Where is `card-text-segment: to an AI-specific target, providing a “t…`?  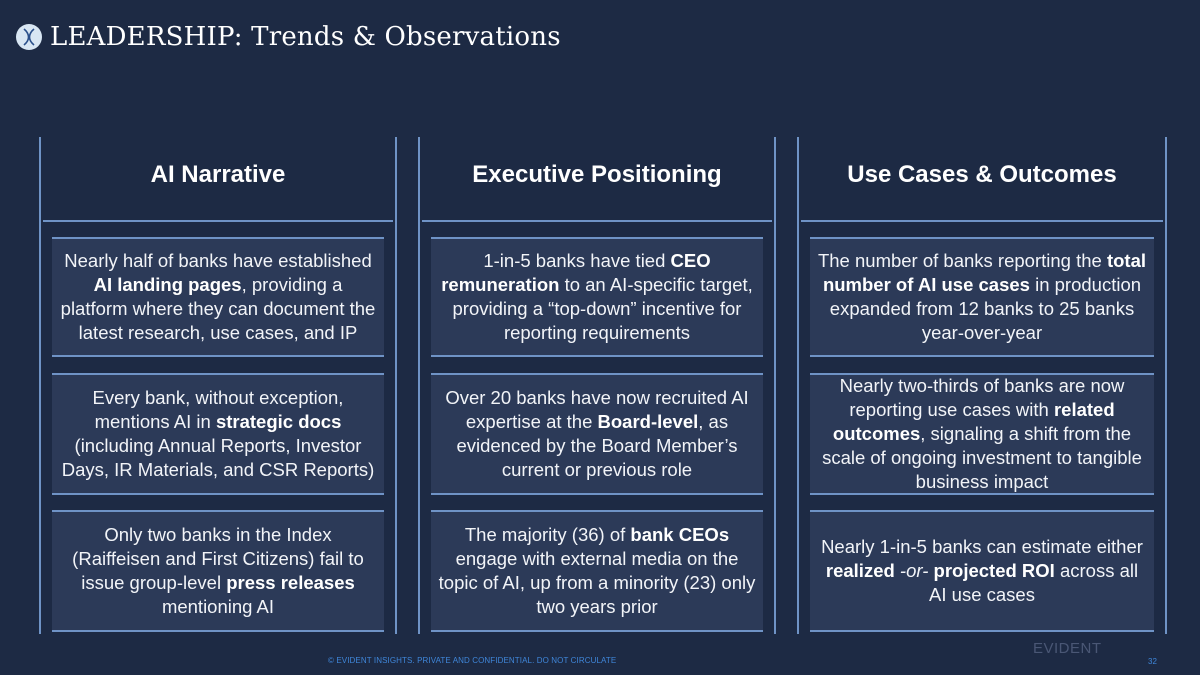 card-text-segment: to an AI-specific target, providing a “t… is located at coordinates (602, 308).